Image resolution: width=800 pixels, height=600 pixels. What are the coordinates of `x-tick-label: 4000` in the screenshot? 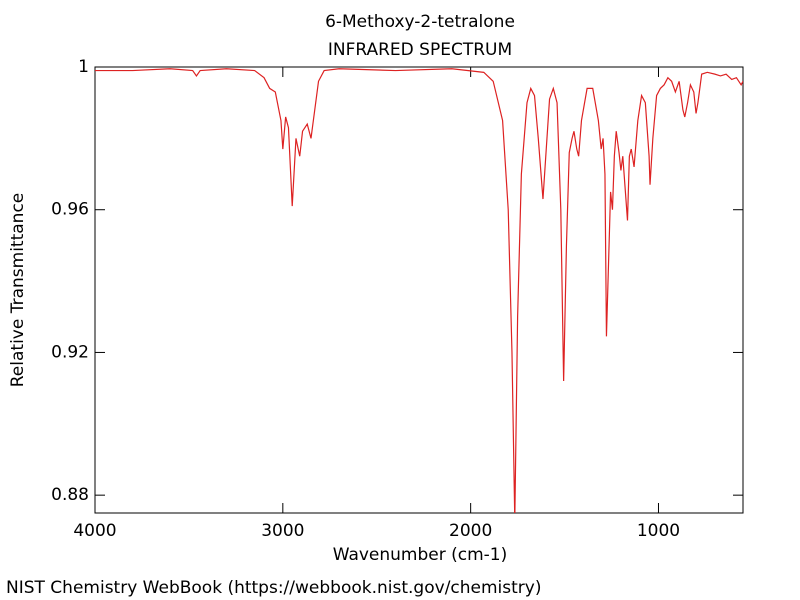 It's located at (94, 531).